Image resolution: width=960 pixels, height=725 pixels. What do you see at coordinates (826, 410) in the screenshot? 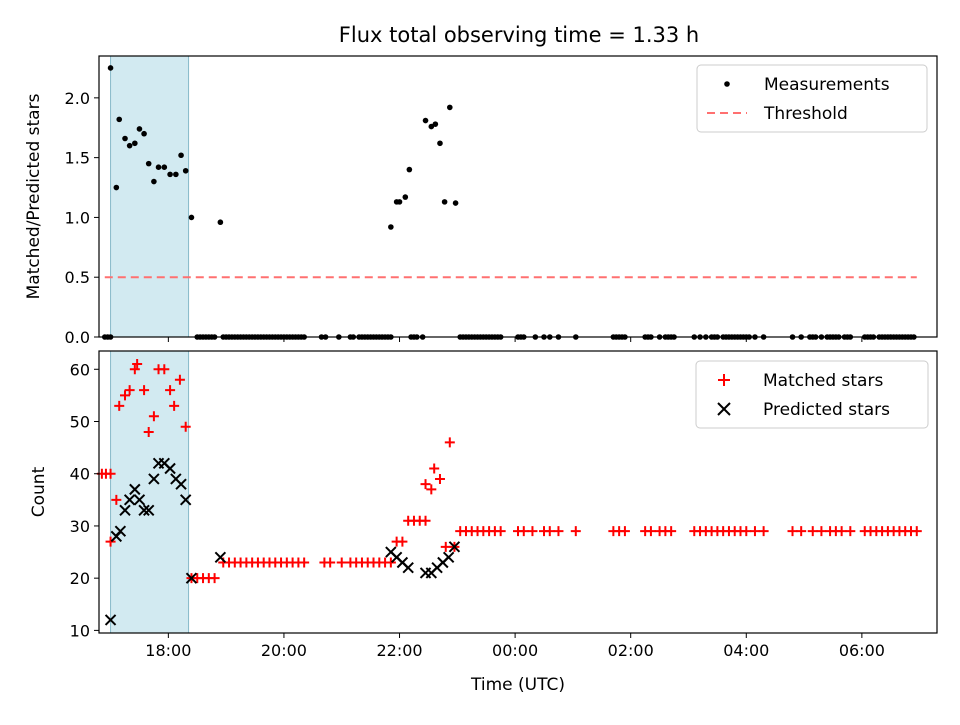
I see `legend-label: Predicted stars` at bounding box center [826, 410].